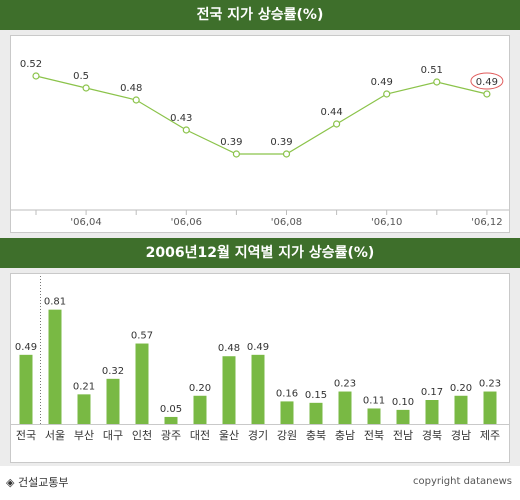 The image size is (520, 500). I want to click on bar-value-label: 0.21, so click(84, 386).